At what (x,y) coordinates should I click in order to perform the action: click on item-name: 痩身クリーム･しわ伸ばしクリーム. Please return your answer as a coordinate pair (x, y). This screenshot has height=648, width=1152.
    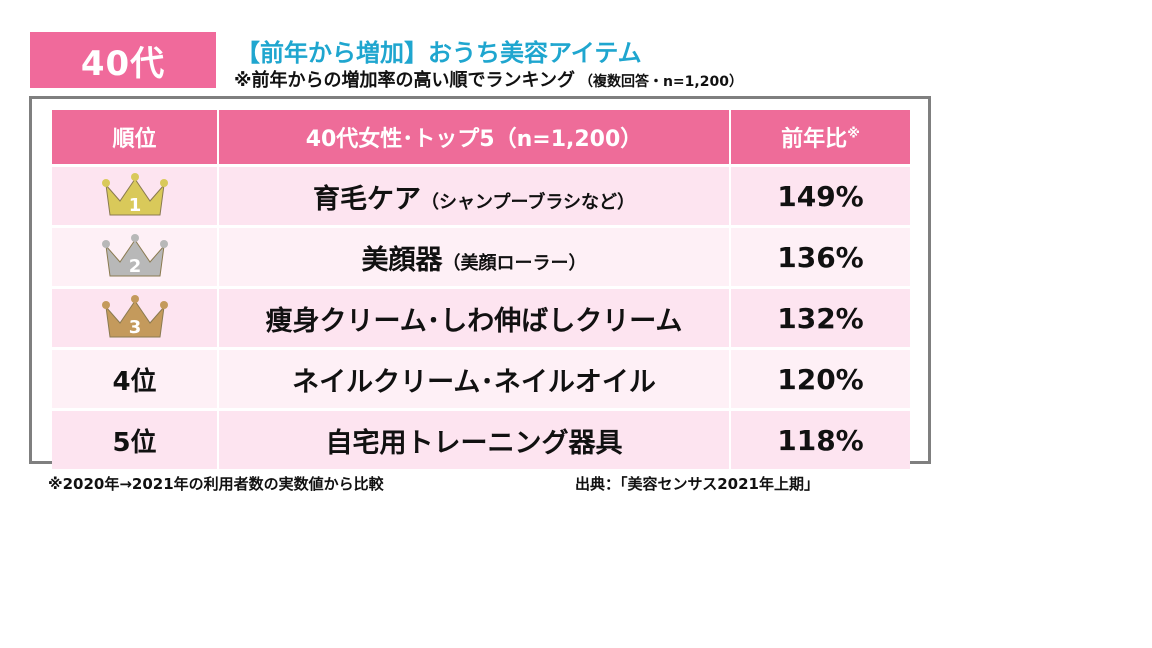
    Looking at the image, I should click on (474, 321).